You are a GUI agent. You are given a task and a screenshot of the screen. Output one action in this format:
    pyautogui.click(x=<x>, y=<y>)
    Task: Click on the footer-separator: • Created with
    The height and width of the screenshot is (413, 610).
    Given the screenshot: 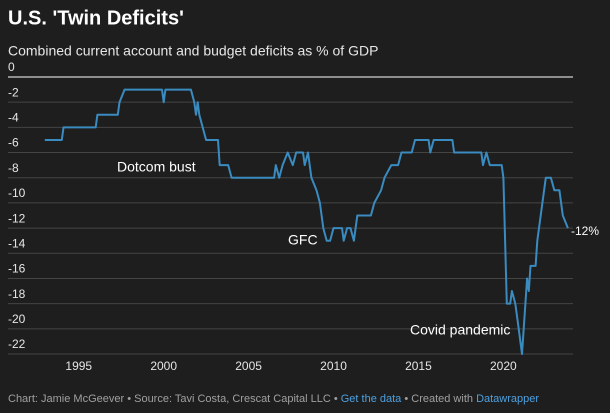 What is the action you would take?
    pyautogui.click(x=439, y=399)
    